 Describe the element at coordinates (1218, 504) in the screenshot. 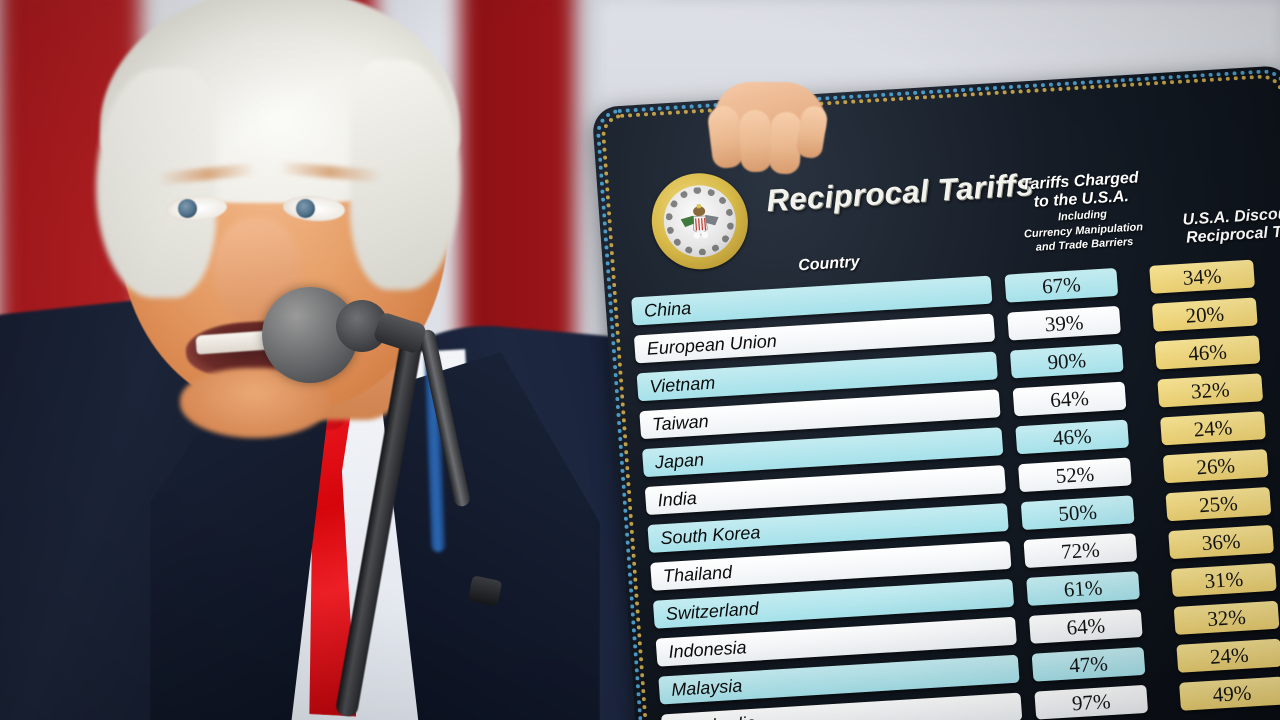

I see `cell-tariff-discounted: 25%` at that location.